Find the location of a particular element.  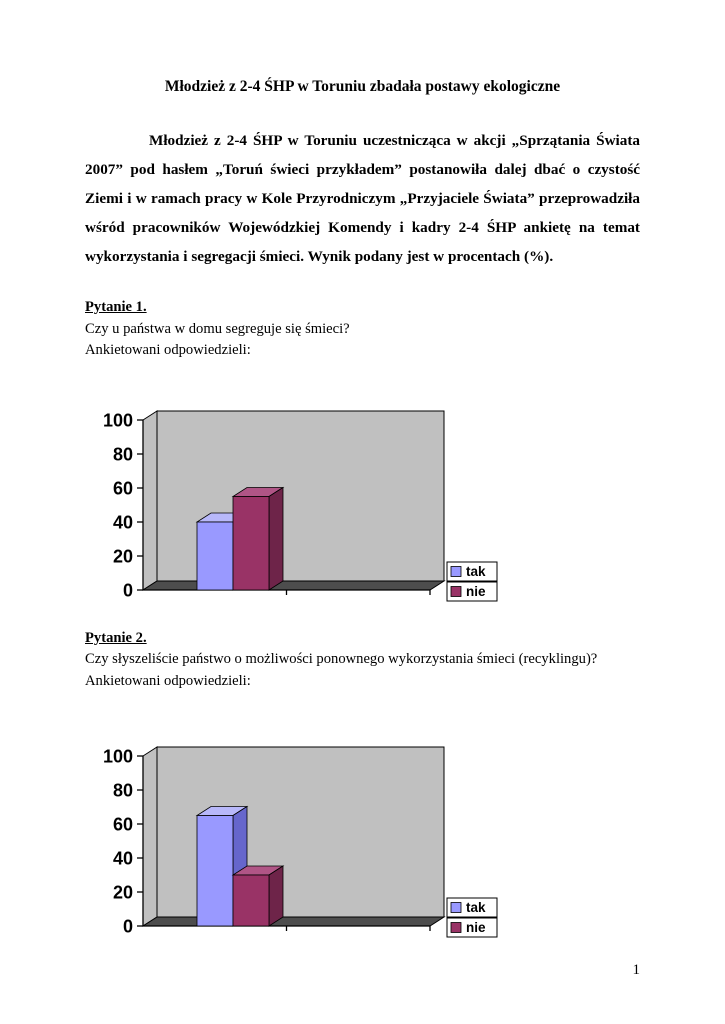

question-2-prompt: Ankietowani odpowiedzieli: is located at coordinates (168, 680).